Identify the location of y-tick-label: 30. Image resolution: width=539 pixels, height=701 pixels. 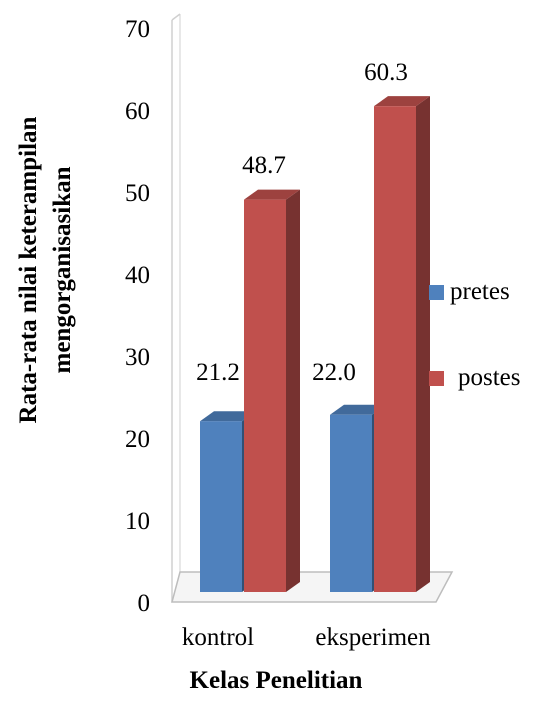
(137, 357).